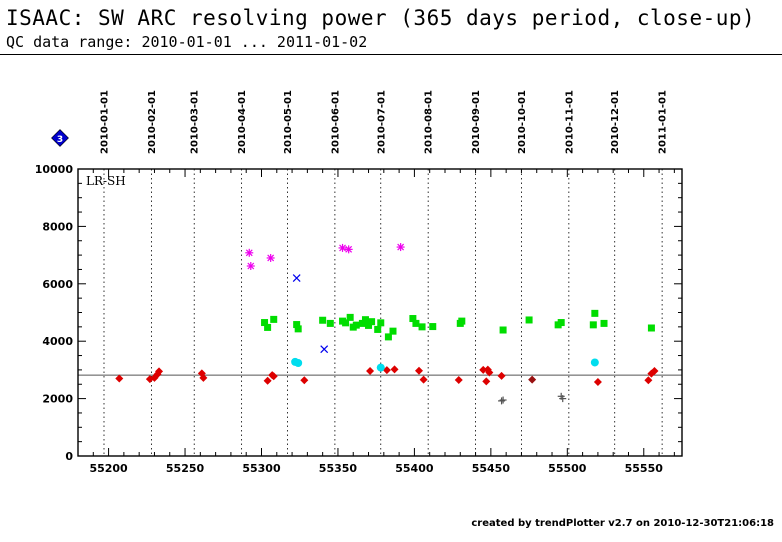  Describe the element at coordinates (288, 122) in the screenshot. I see `date-tick-label: 2010-05-01` at that location.